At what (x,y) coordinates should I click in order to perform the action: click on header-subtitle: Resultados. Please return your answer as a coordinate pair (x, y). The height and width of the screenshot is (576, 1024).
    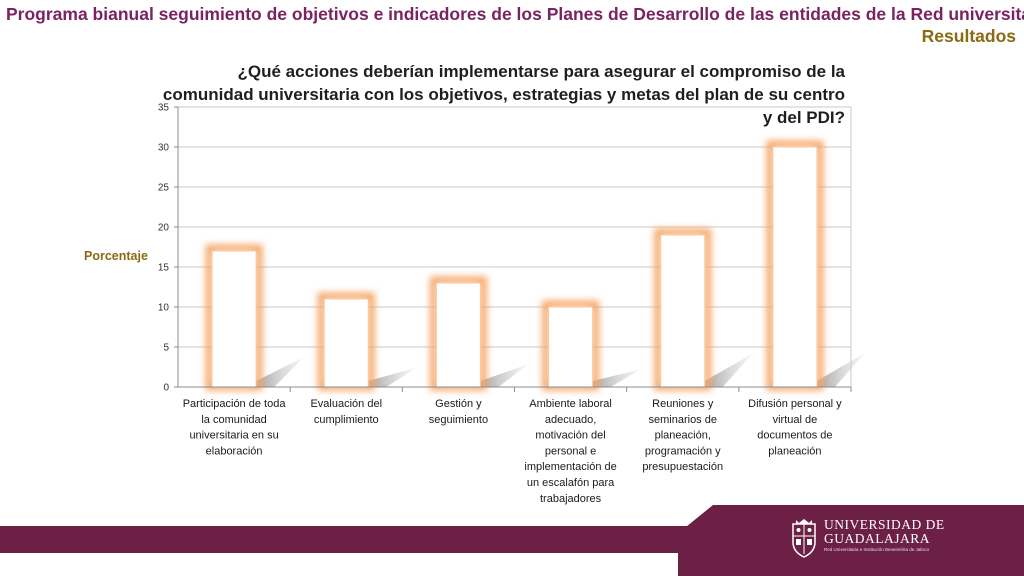
    Looking at the image, I should click on (968, 36).